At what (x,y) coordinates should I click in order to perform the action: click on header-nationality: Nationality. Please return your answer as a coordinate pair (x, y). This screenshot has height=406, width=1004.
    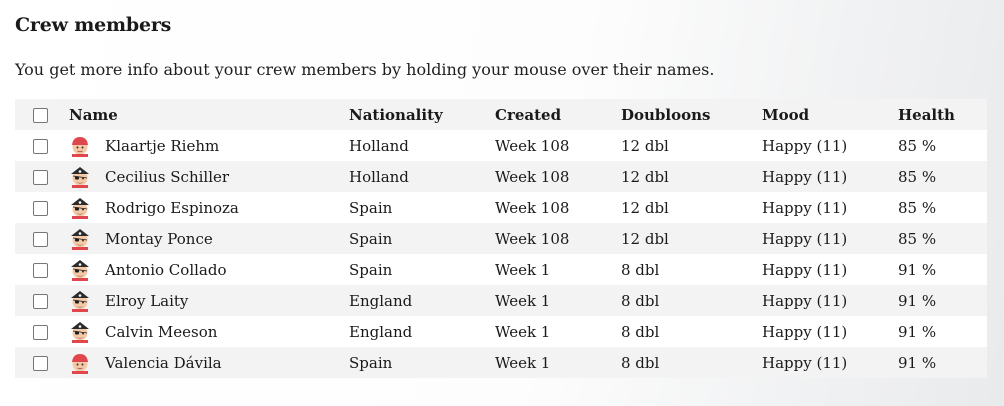
    Looking at the image, I should click on (396, 114).